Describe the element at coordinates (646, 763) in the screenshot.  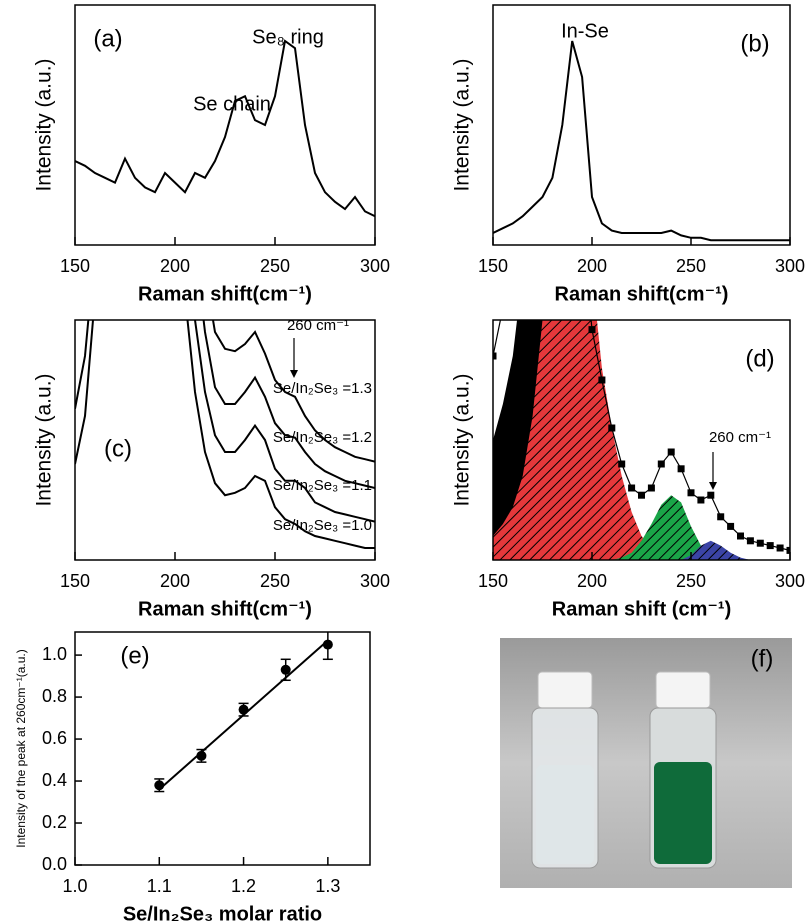
I see `photo-panel: (f)` at that location.